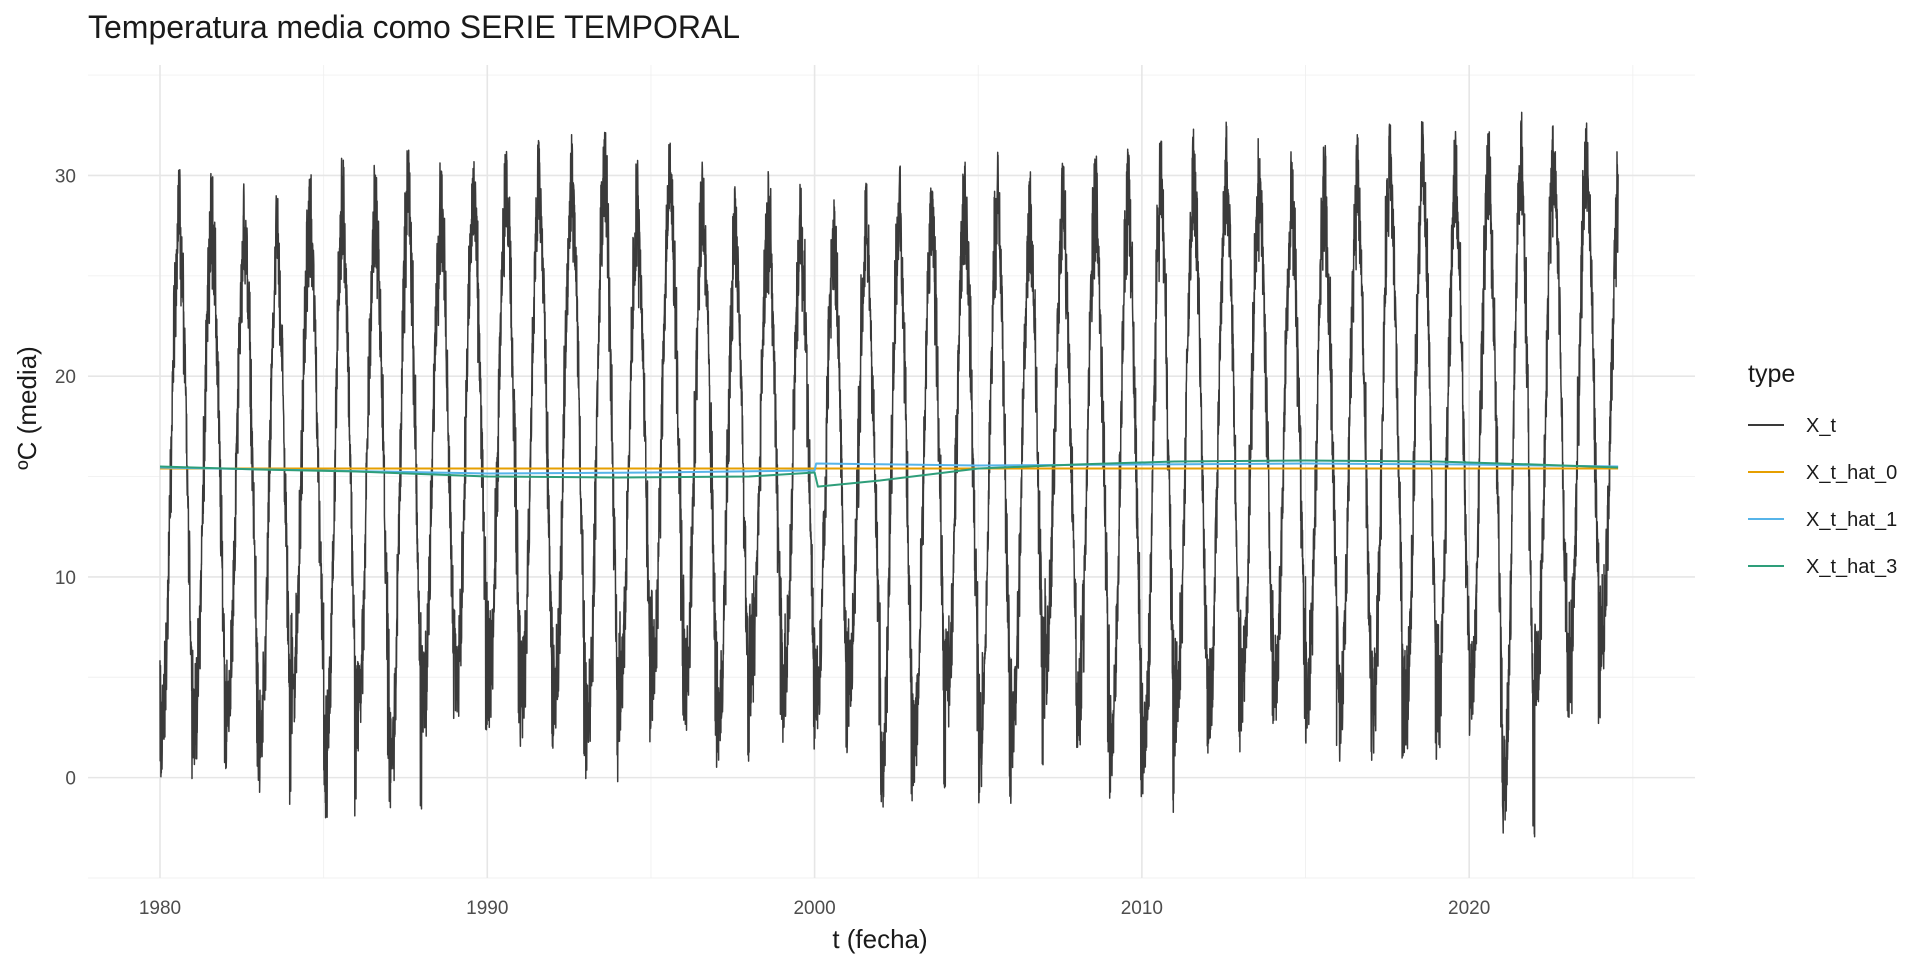 The width and height of the screenshot is (1920, 960). What do you see at coordinates (879, 939) in the screenshot?
I see `x-axis-title: t (fecha)` at bounding box center [879, 939].